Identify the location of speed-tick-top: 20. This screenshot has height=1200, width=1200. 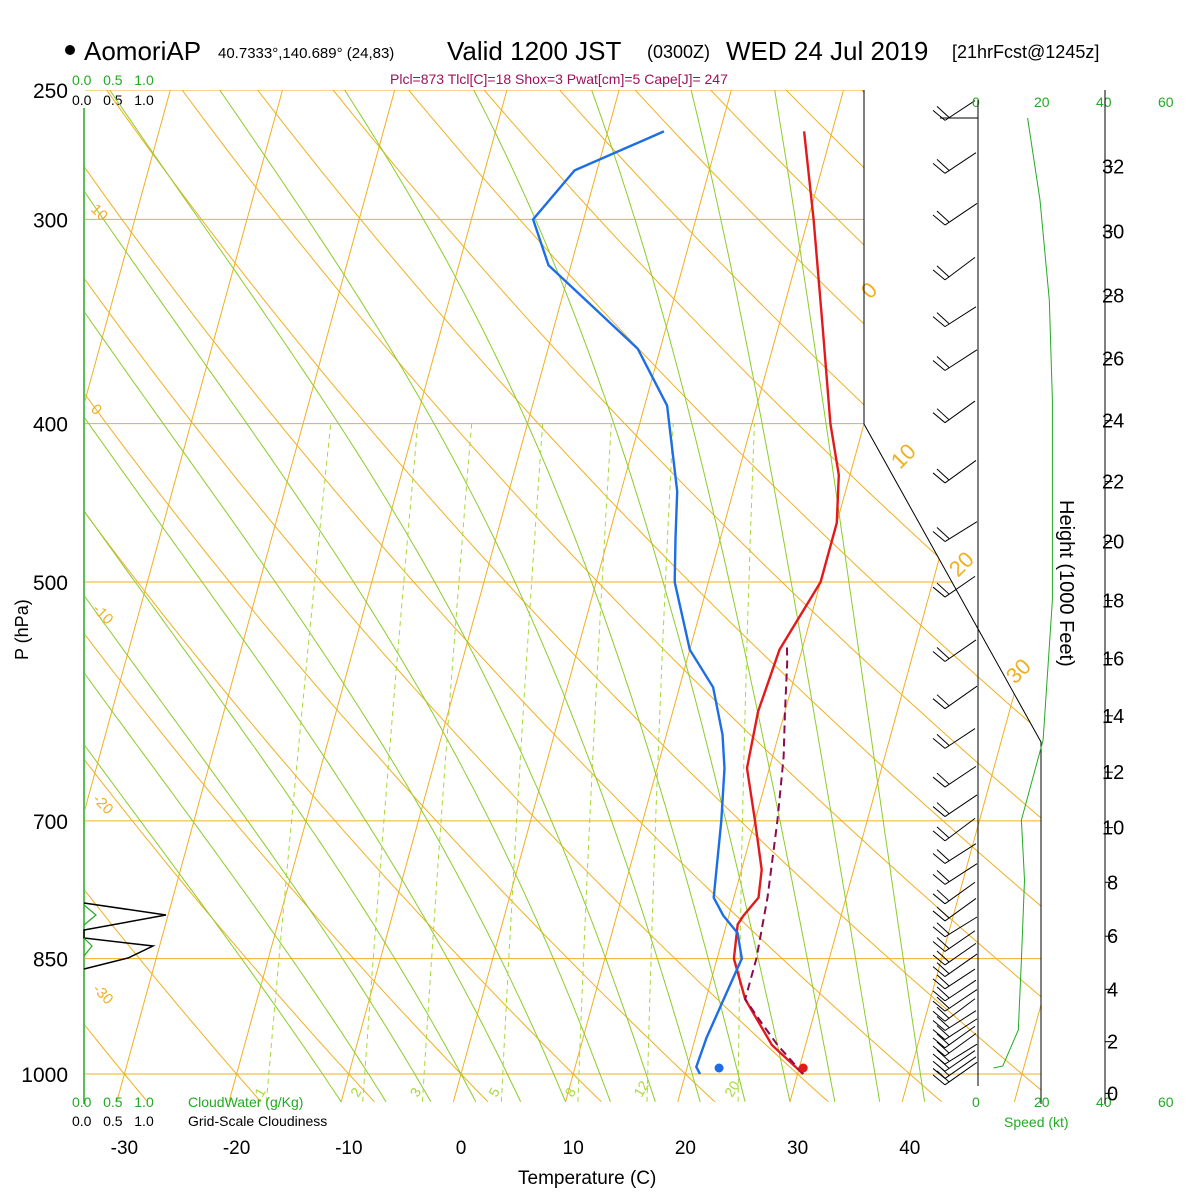
(1042, 102).